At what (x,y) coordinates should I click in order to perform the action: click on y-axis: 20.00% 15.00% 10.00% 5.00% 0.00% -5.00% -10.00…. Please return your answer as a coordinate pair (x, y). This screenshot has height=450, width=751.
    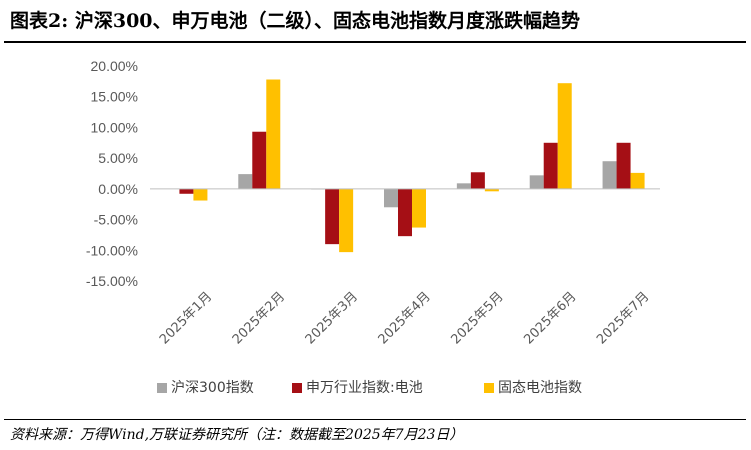
    Looking at the image, I should click on (112, 173).